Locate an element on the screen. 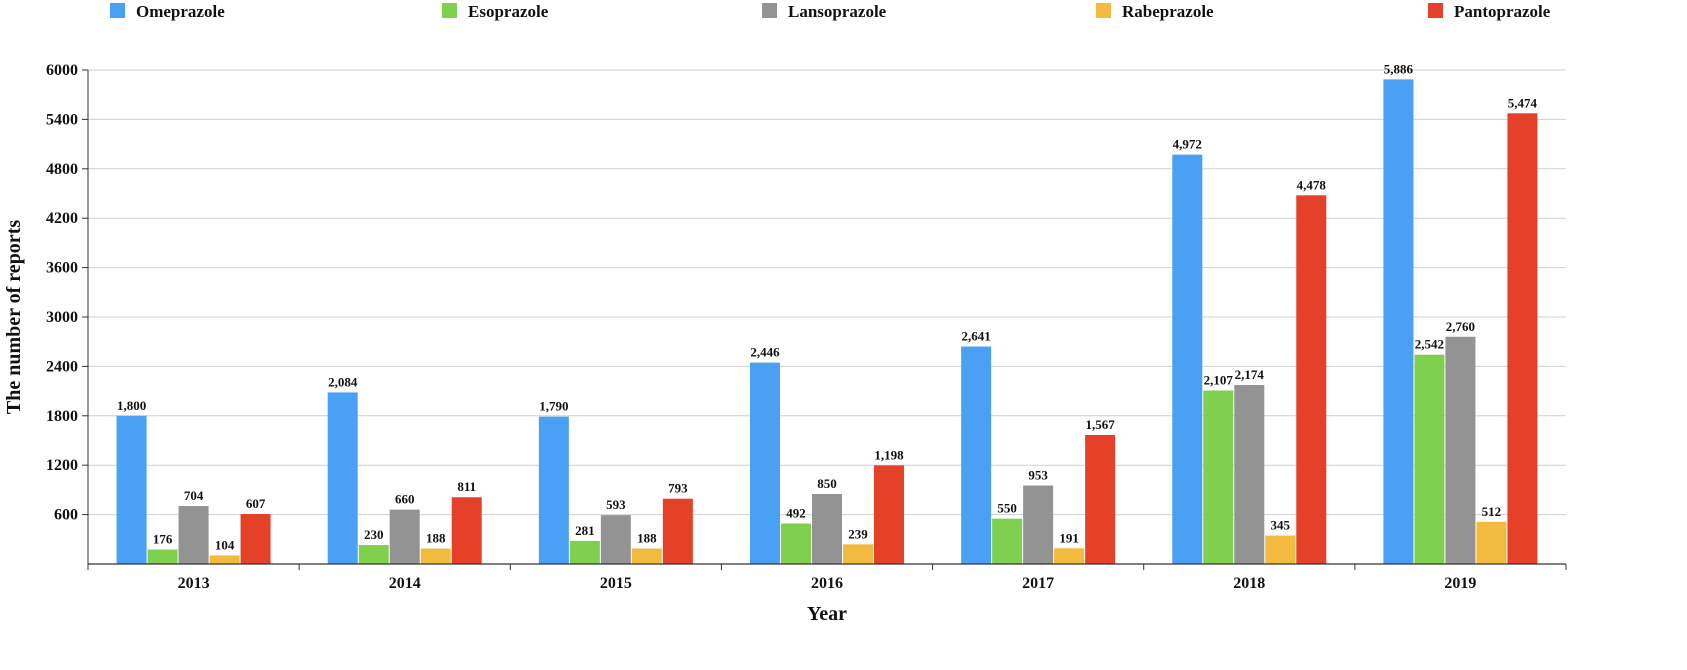 This screenshot has width=1687, height=670. data-label: 2,107 is located at coordinates (1219, 380).